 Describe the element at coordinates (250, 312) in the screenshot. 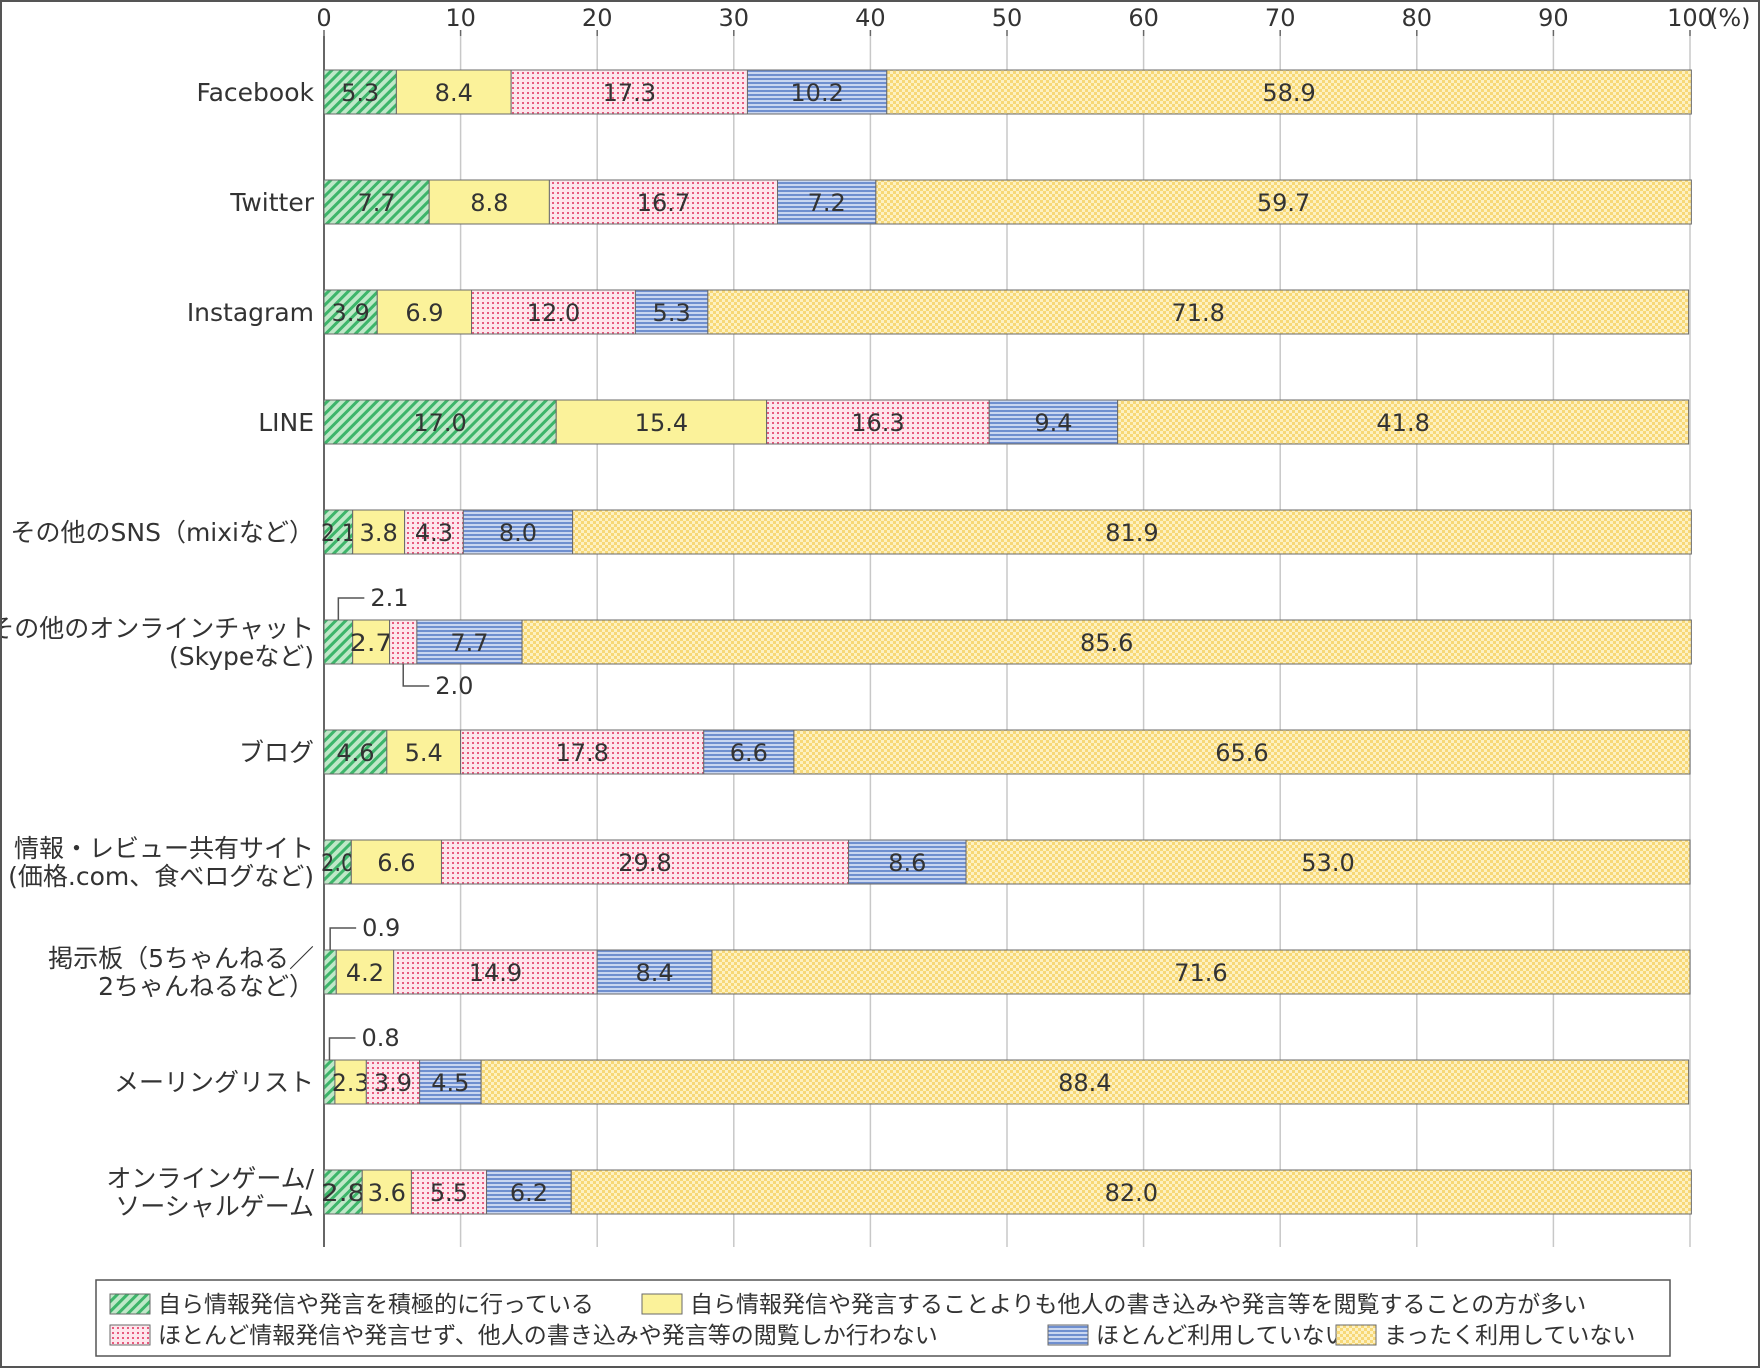

I see `category-label: Instagram` at that location.